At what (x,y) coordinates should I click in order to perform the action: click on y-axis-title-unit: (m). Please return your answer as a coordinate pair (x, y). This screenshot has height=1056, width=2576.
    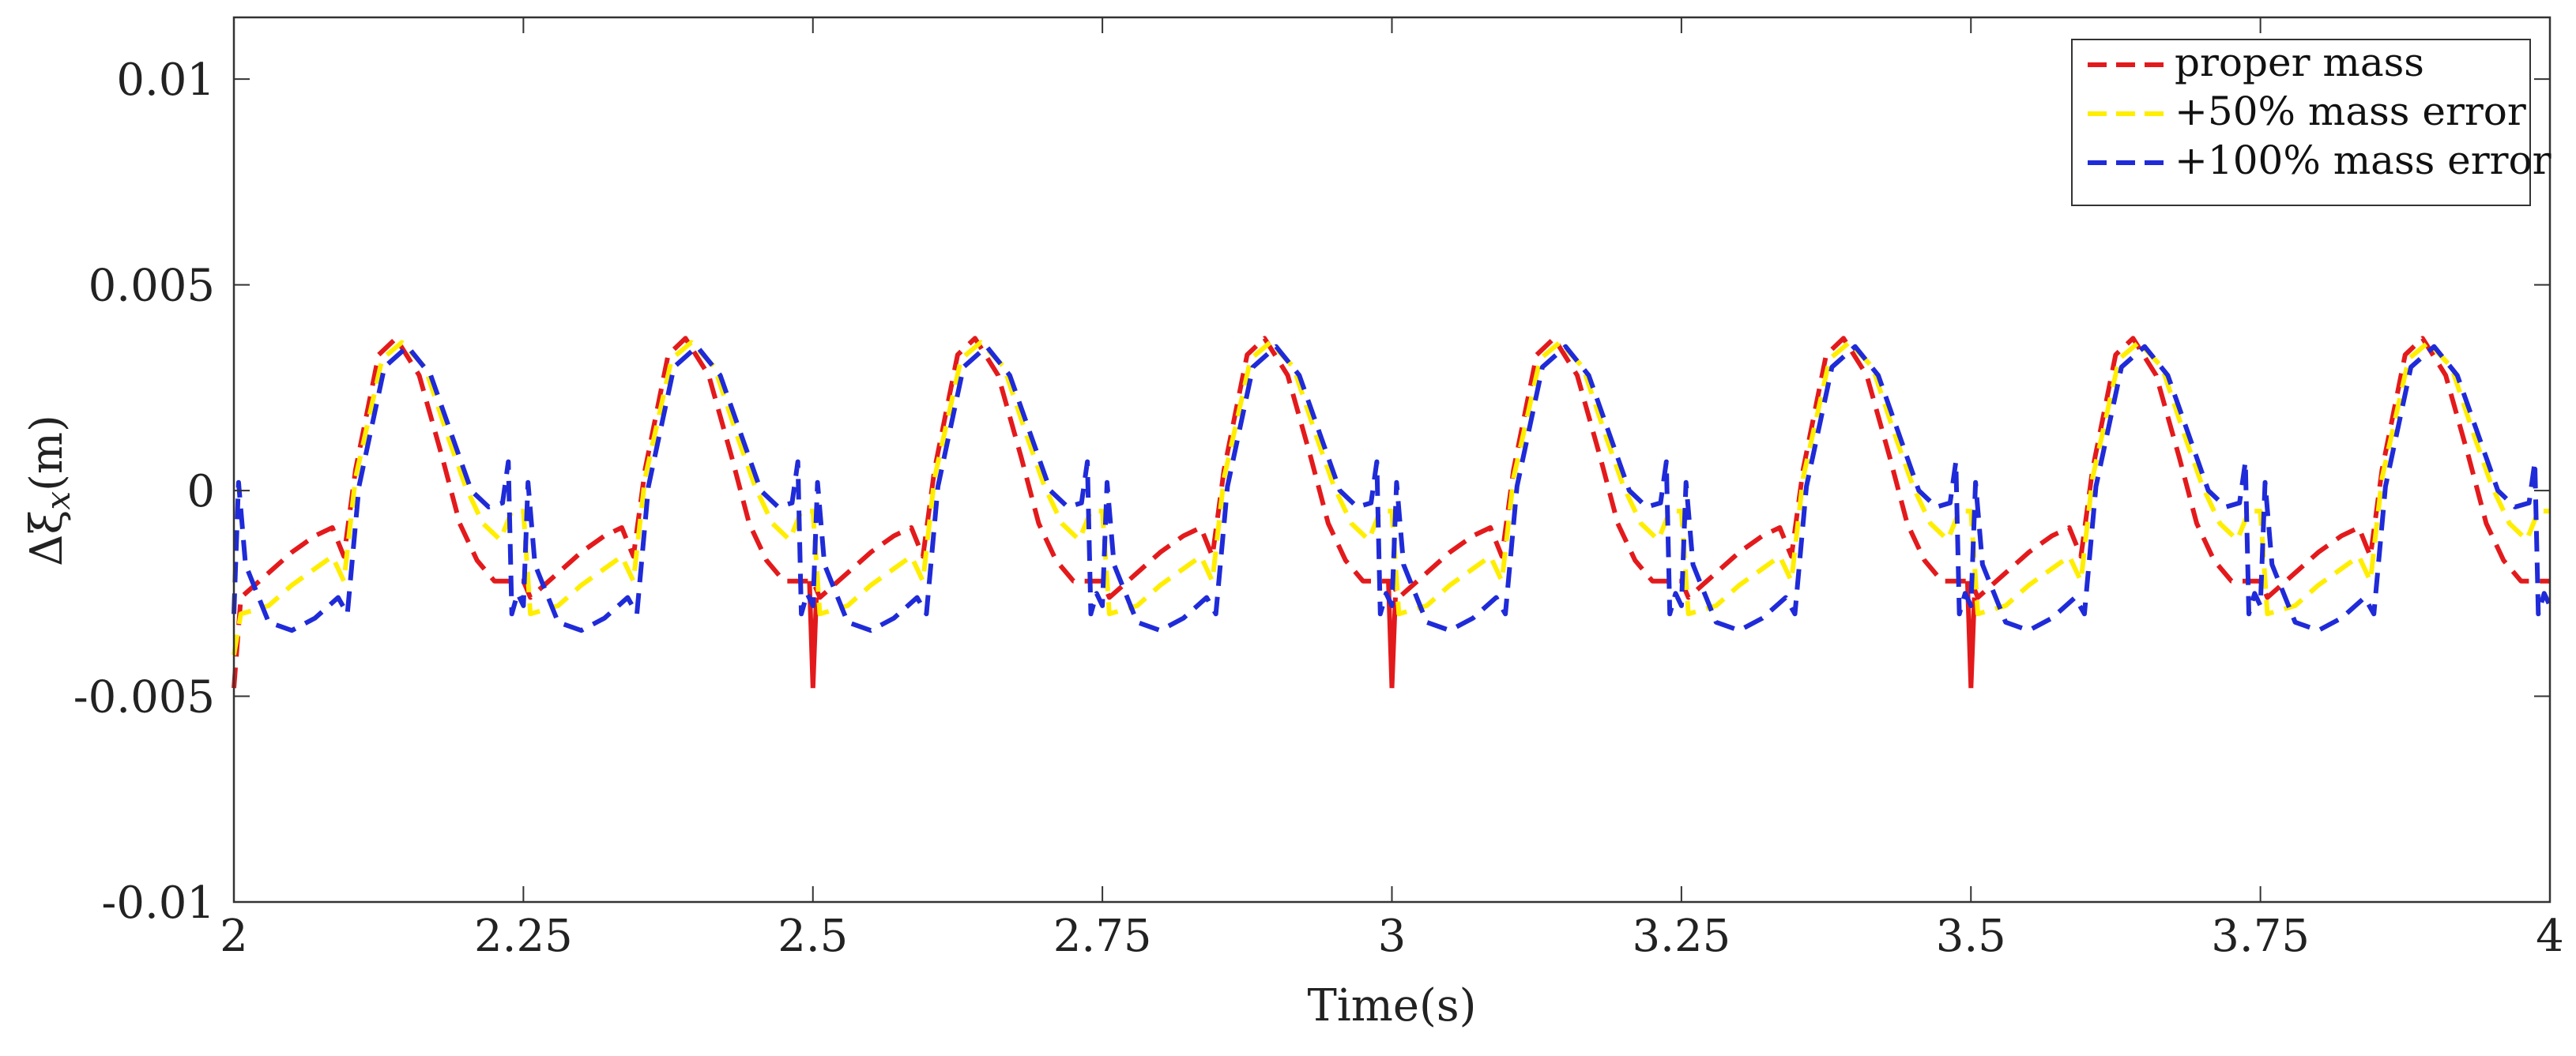
    Looking at the image, I should click on (47, 453).